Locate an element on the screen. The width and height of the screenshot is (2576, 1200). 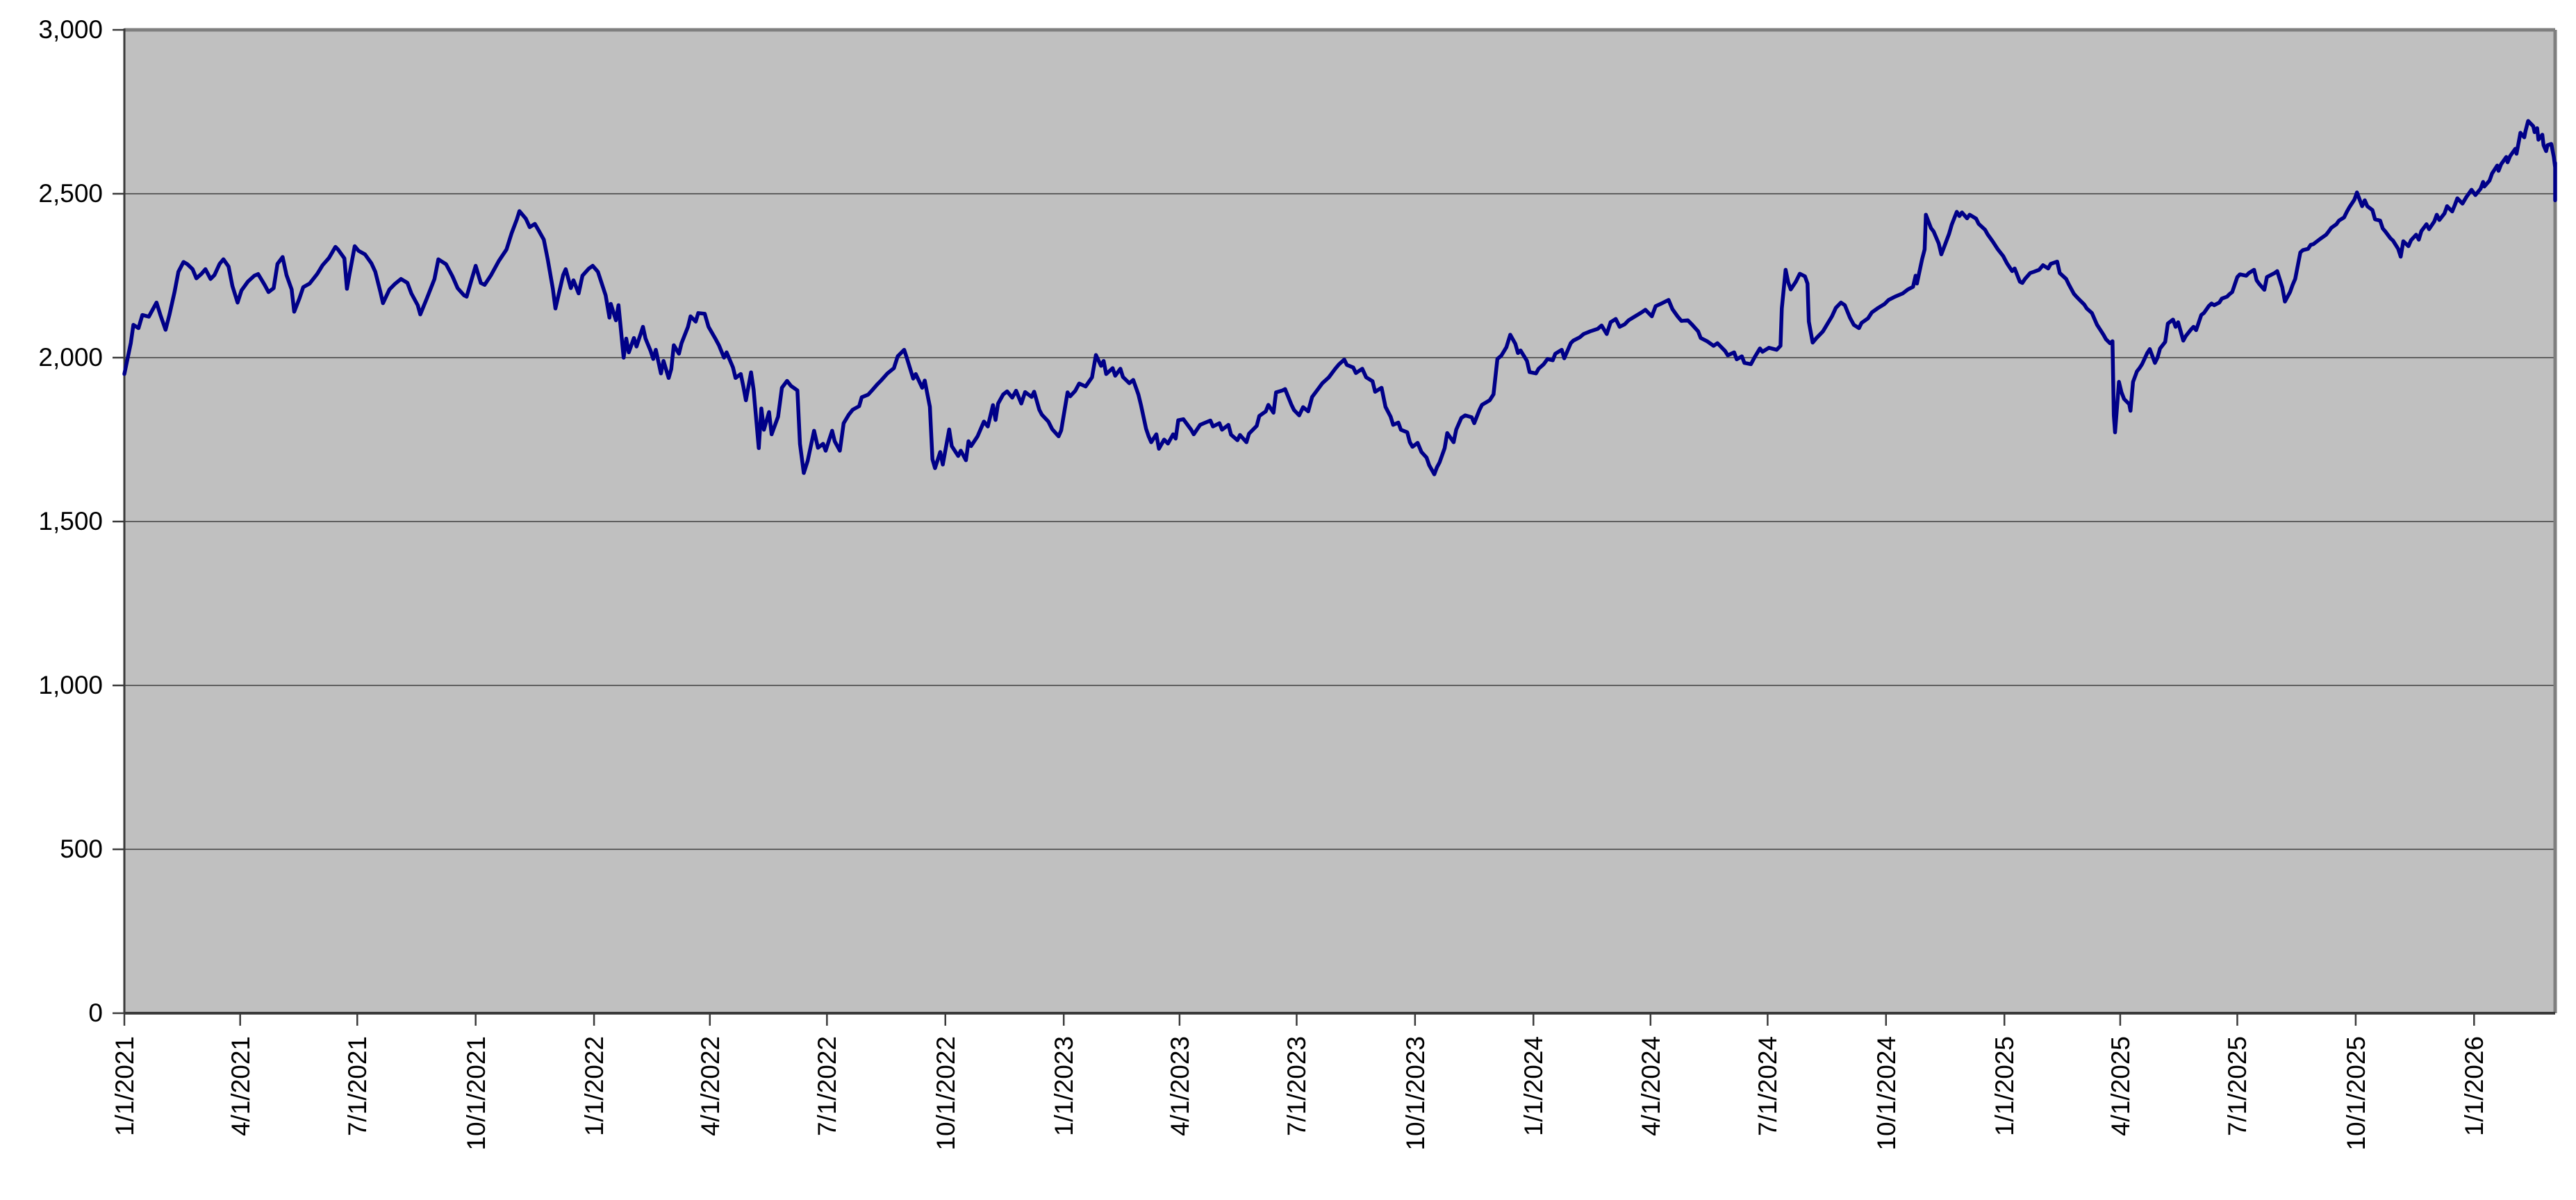
x-axis-label-text: 4/1/2022 is located at coordinates (710, 1086).